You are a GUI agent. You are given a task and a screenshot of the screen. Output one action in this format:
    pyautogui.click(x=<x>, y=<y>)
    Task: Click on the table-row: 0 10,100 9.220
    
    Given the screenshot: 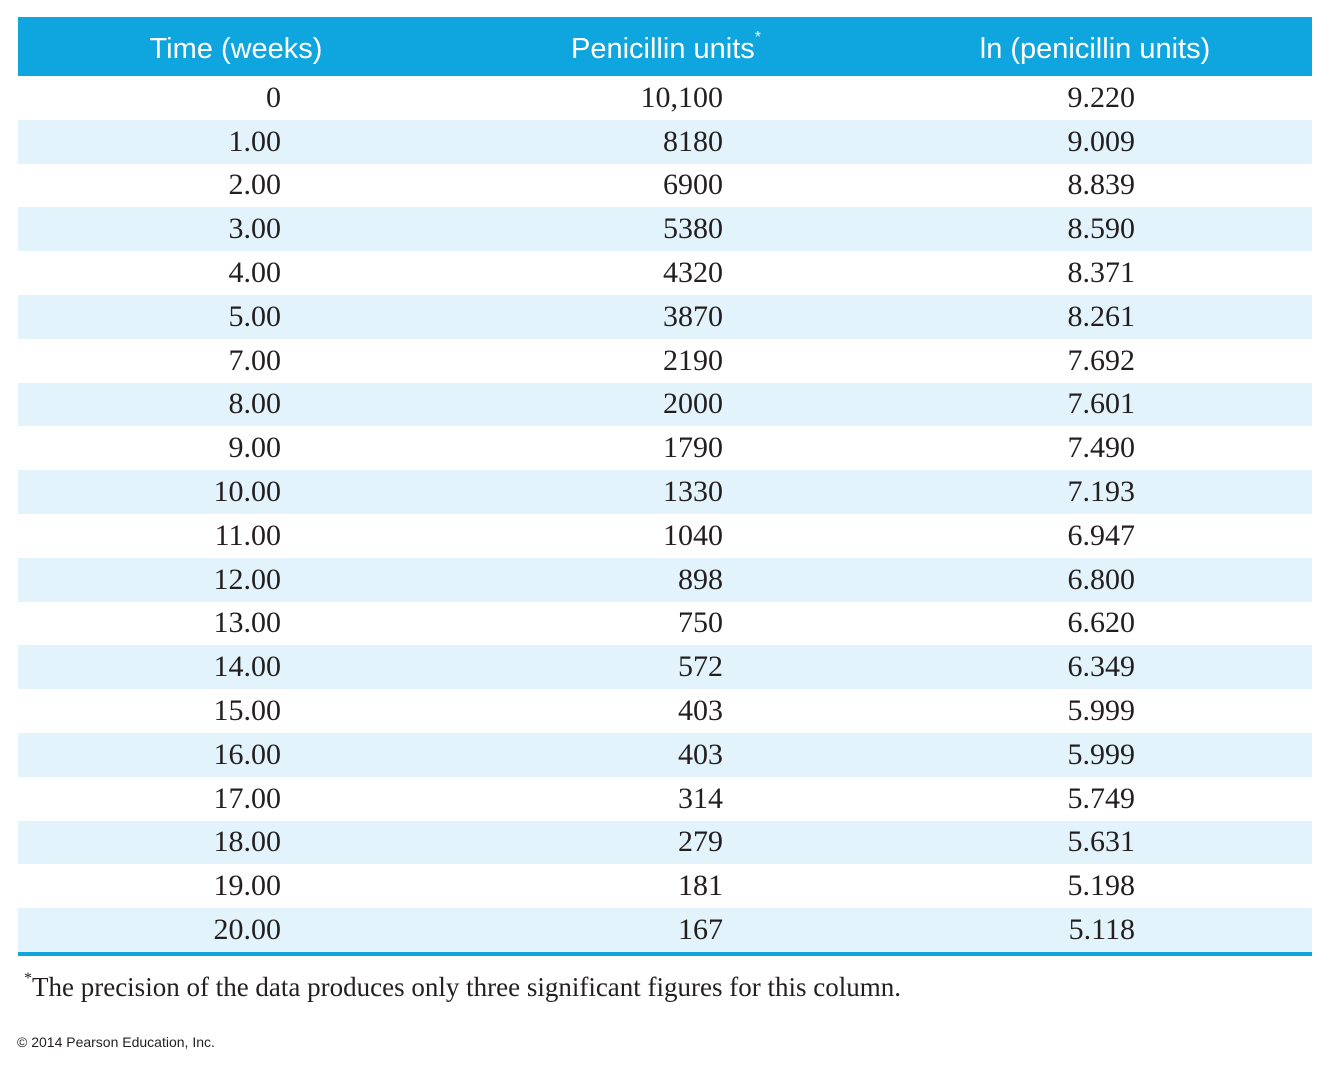 What is the action you would take?
    pyautogui.click(x=665, y=98)
    